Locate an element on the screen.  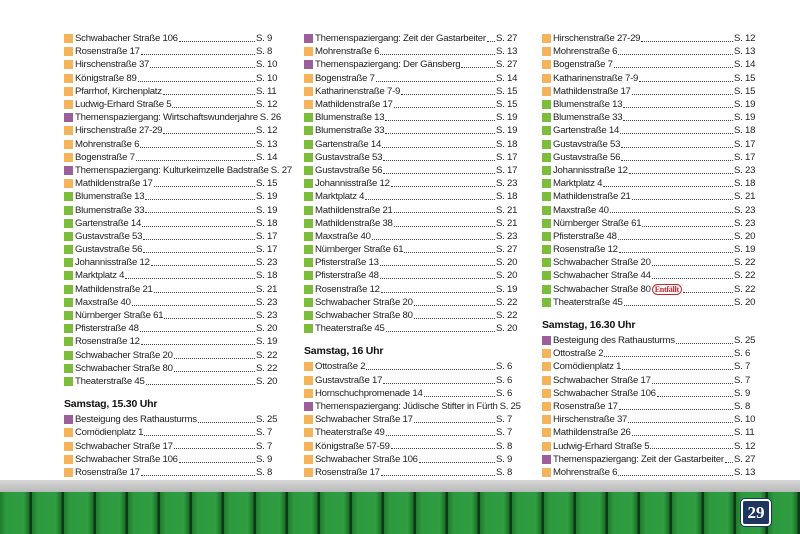
item-label: Schwabacher Straße 17 is located at coordinates (364, 420).